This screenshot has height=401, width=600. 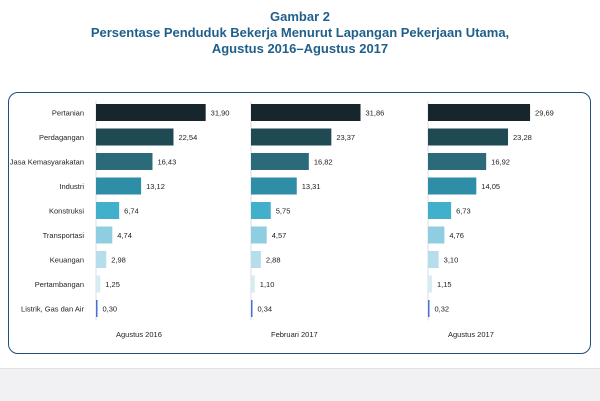 What do you see at coordinates (442, 309) in the screenshot?
I see `data-label: 0,32` at bounding box center [442, 309].